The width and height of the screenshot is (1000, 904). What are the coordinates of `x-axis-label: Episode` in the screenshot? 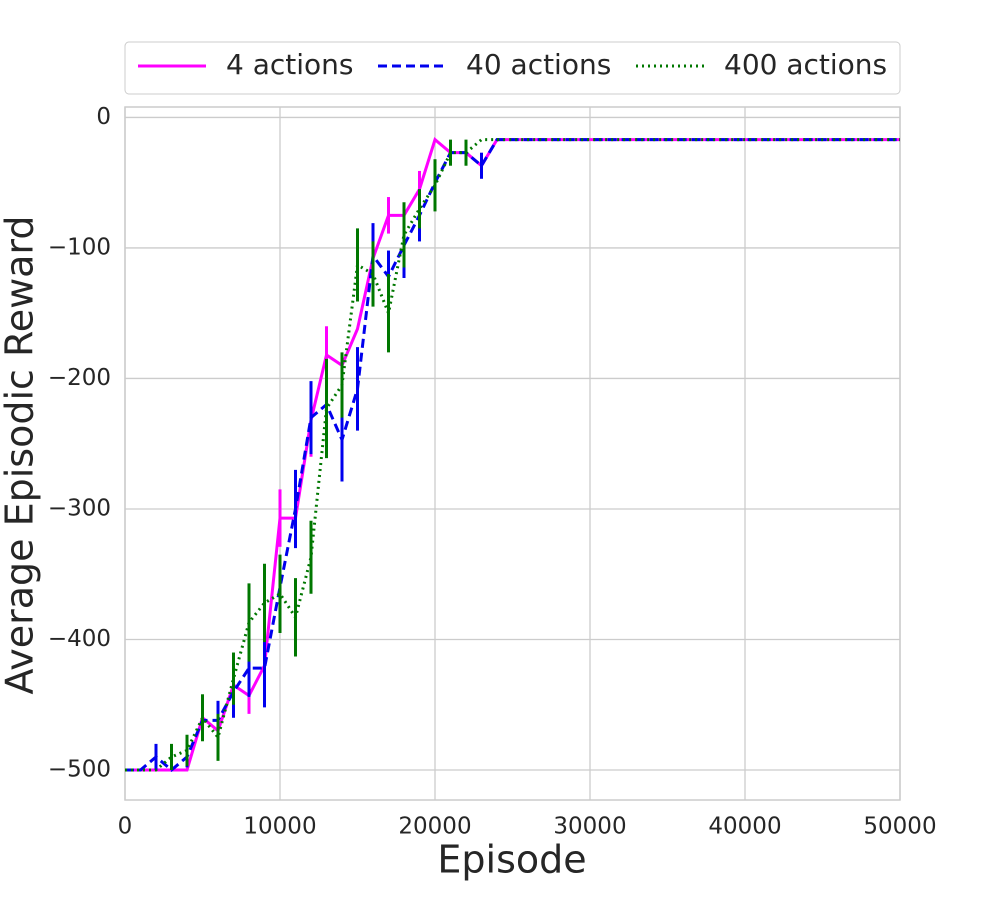 It's located at (511, 860).